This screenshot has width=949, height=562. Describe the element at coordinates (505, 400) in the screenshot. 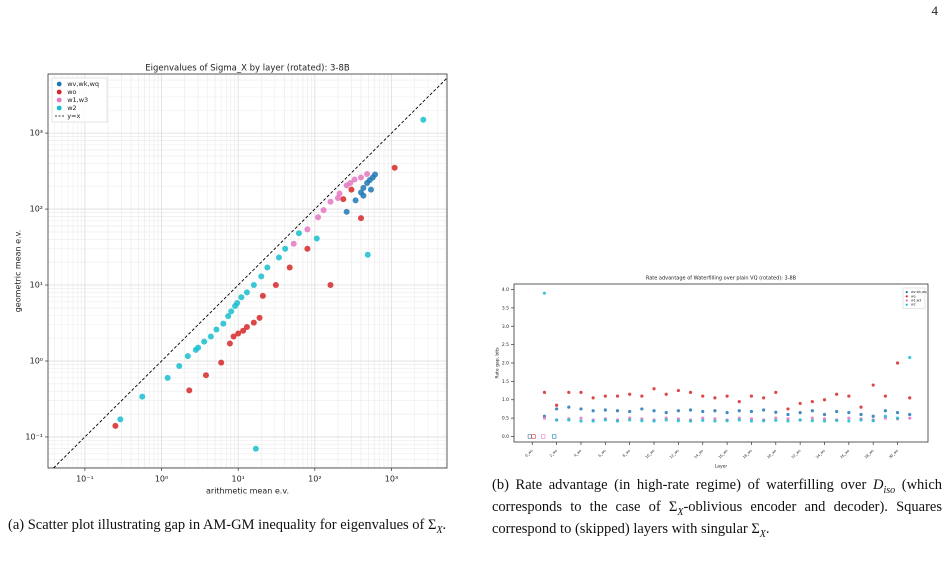

I see `y-tick-label: 1.0` at that location.